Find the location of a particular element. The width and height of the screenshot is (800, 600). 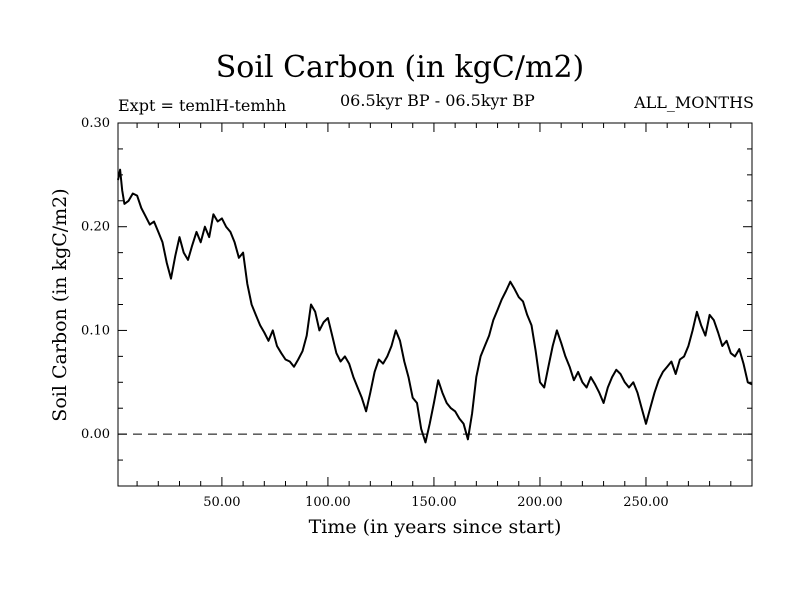

y-tick-label: 0.00 is located at coordinates (95, 434).